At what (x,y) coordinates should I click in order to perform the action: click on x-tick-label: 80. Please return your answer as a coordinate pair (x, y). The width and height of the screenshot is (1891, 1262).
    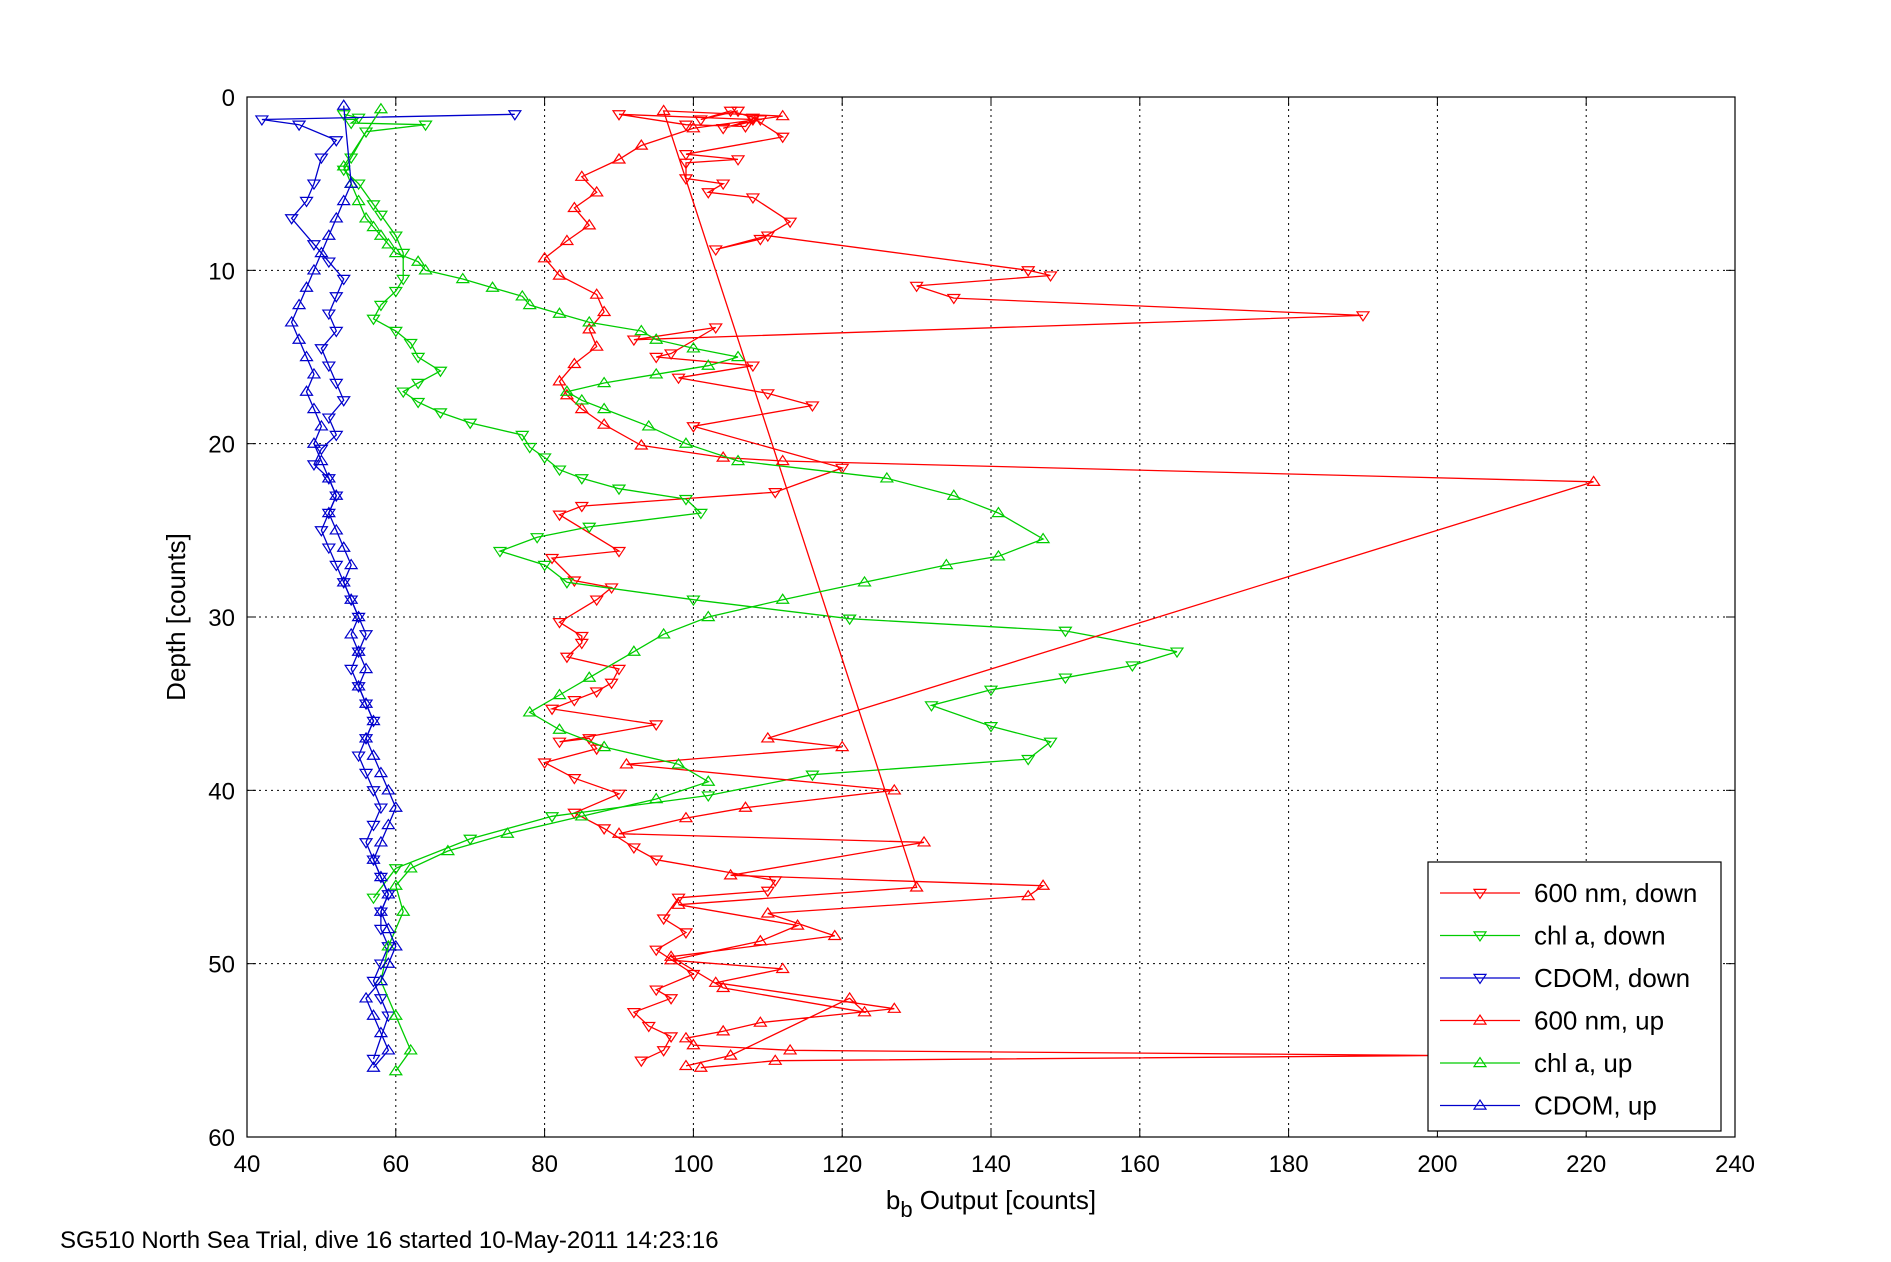
    Looking at the image, I should click on (544, 1164).